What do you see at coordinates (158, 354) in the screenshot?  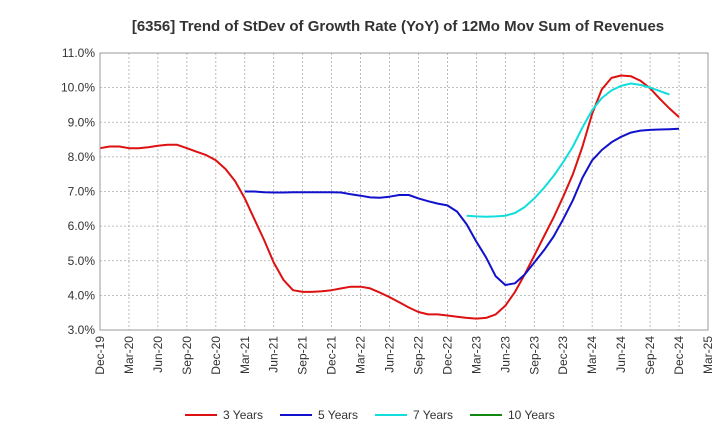 I see `x-tick-label: Jun-20` at bounding box center [158, 354].